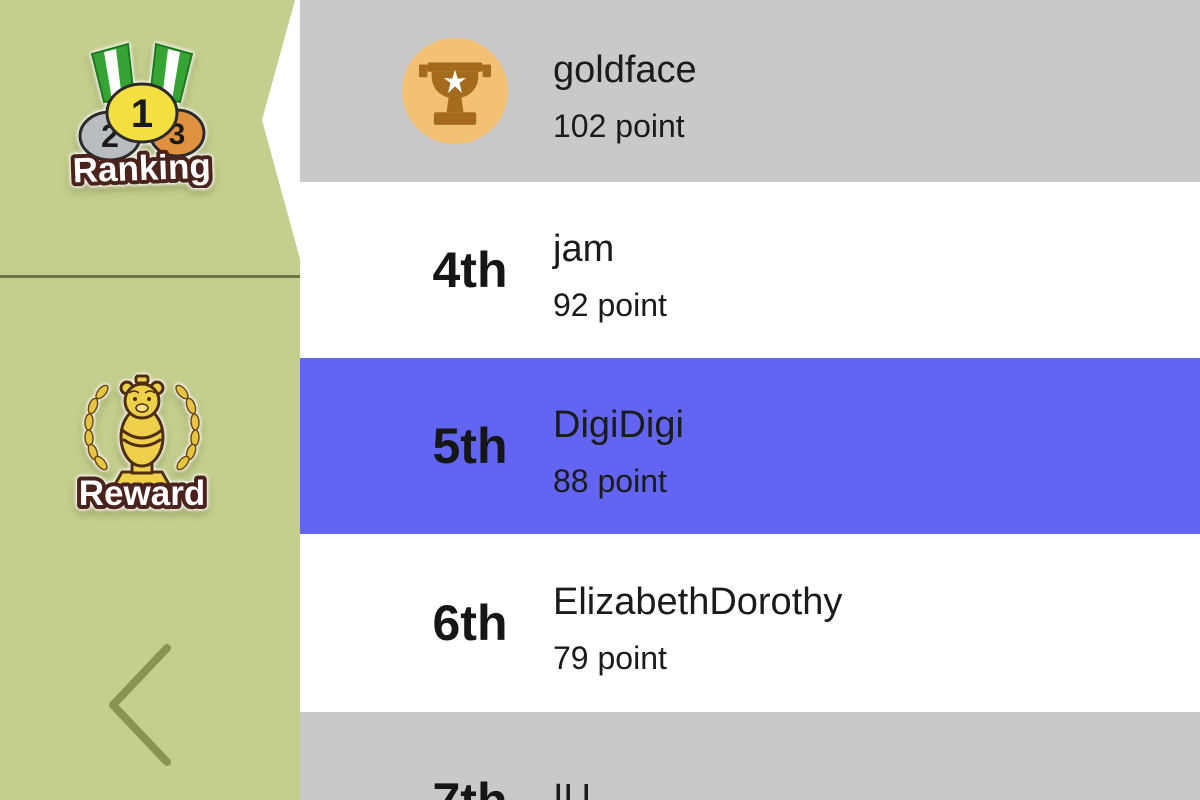  I want to click on back-button, so click(140, 705).